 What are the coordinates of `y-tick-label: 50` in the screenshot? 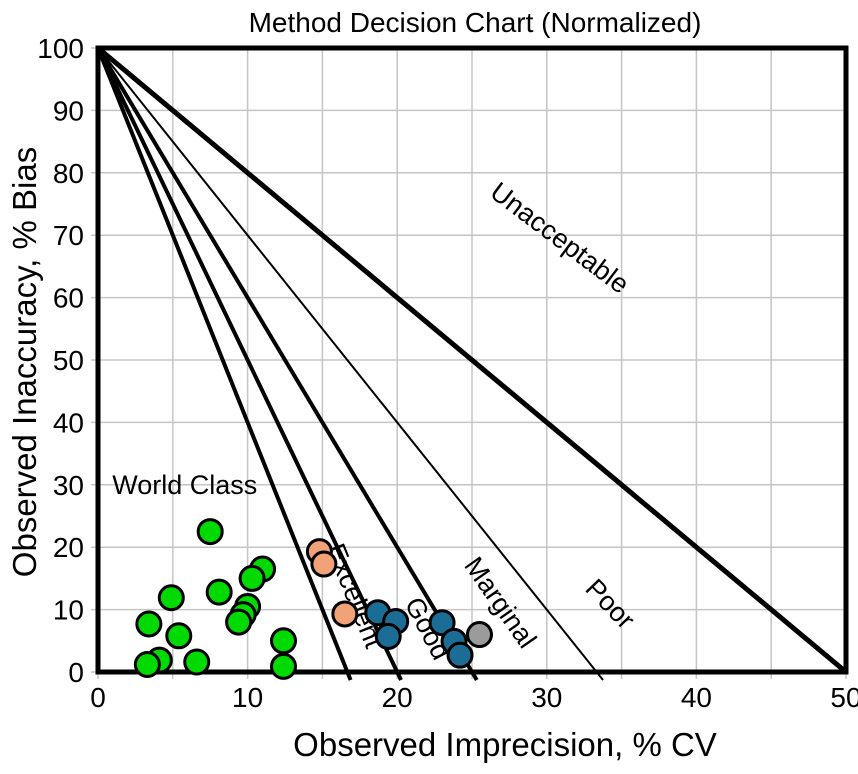 It's located at (68, 360).